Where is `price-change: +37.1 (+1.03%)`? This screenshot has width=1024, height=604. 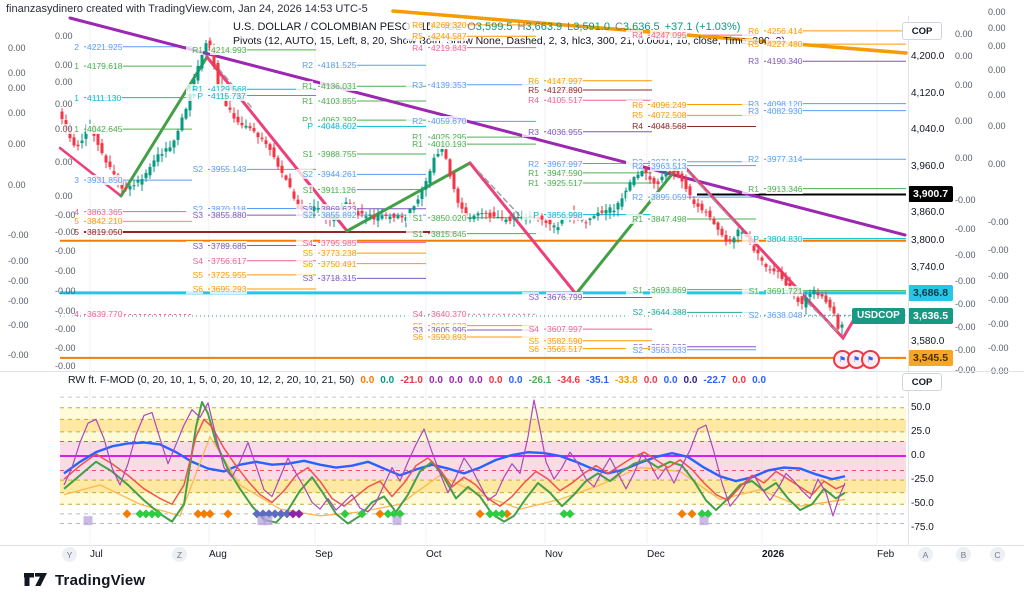 price-change: +37.1 (+1.03%) is located at coordinates (702, 27).